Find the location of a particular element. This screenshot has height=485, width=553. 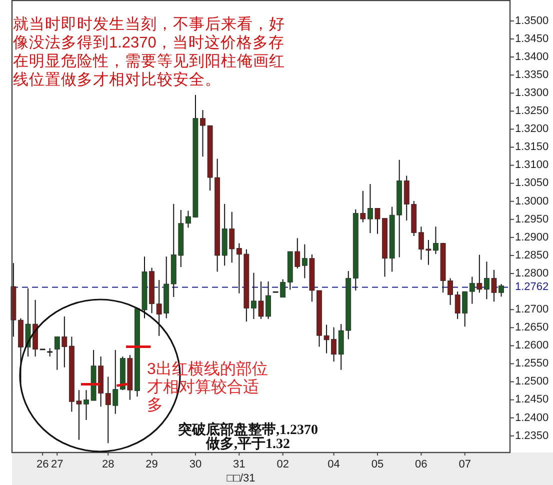

x-tick-label: 05 is located at coordinates (377, 464).